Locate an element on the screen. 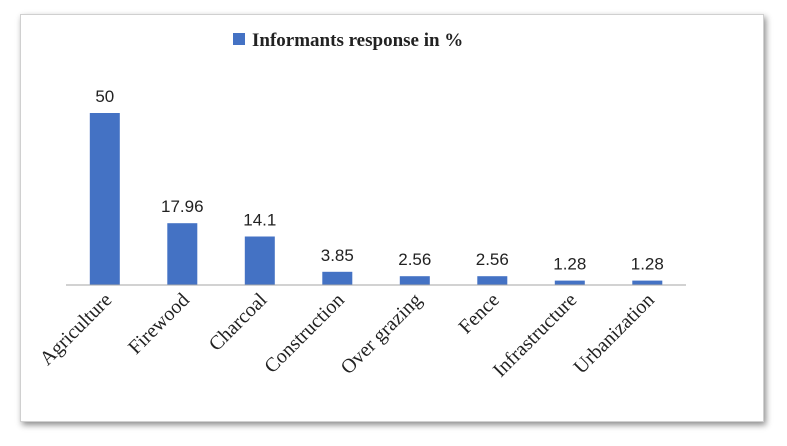  value-label: 3.85 is located at coordinates (337, 255).